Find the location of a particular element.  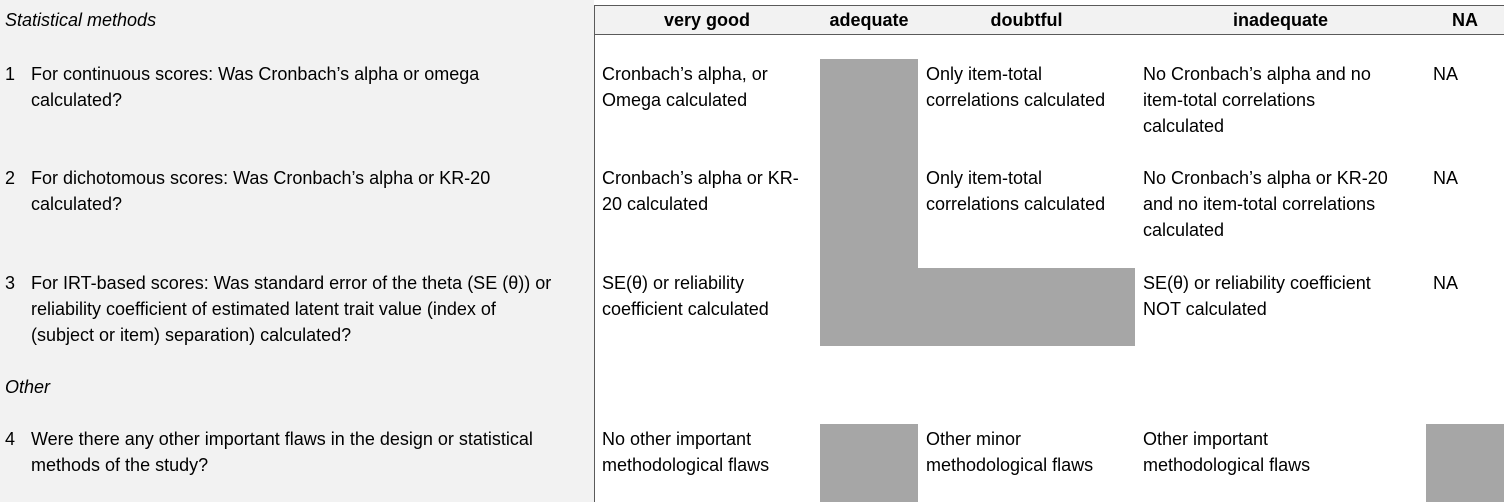

very-good-cell: Cronbach’s alpha, or Omega calculated is located at coordinates (685, 87).